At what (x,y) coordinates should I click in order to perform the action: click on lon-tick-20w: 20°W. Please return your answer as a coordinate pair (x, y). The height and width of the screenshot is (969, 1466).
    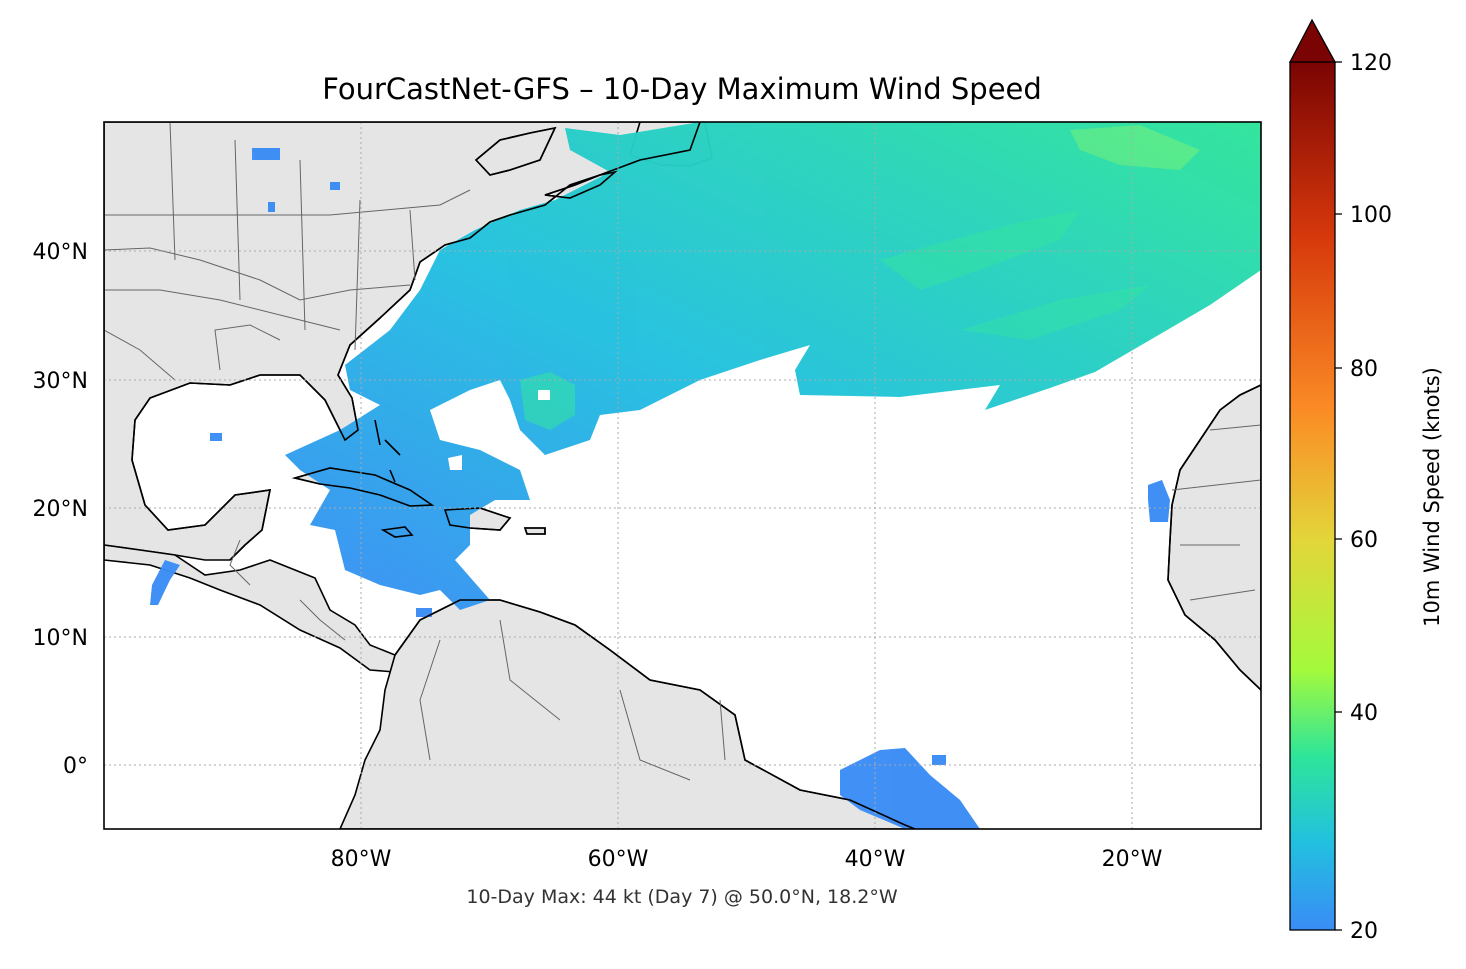
    Looking at the image, I should click on (1132, 859).